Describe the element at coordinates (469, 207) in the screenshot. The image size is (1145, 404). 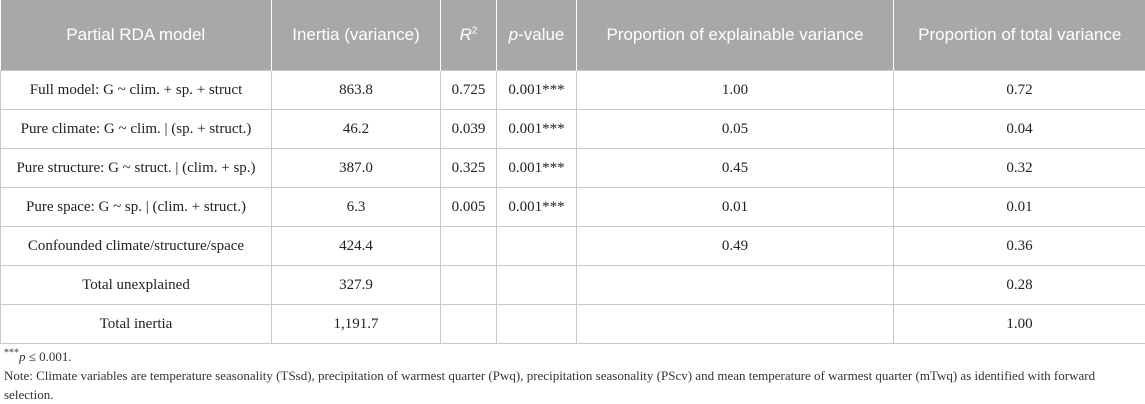
I see `cell-r2: 0.005` at that location.